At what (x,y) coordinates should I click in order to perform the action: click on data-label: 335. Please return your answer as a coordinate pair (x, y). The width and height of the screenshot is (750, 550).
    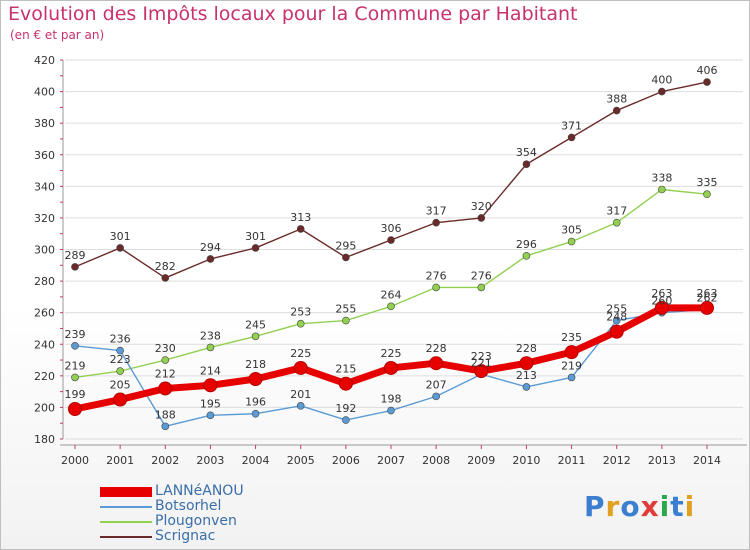
    Looking at the image, I should click on (707, 182).